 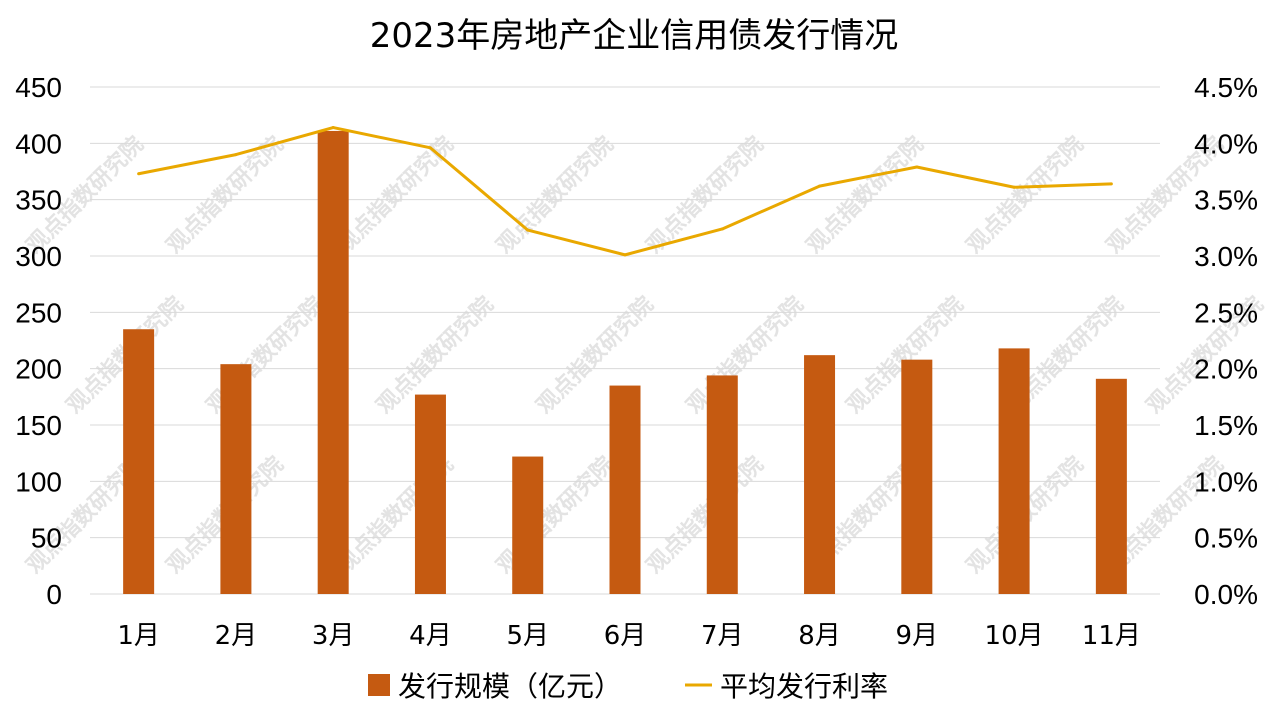 I want to click on right-axis-ticks: 0.0% 0.5% 1.0% 1.5% 2.0% 2.5% 3.0% 3.5% 4.0% 4.5%, so click(x=1226, y=341).